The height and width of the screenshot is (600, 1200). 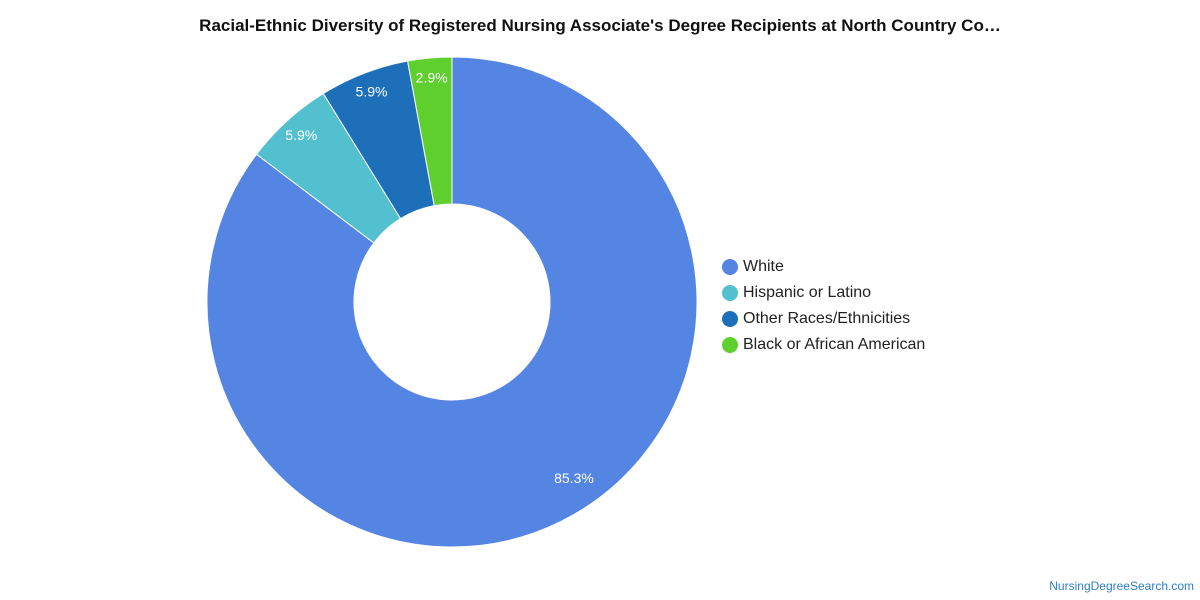 I want to click on legend-label-other-races-ethnicities: Other Races/Ethnicities, so click(x=827, y=318).